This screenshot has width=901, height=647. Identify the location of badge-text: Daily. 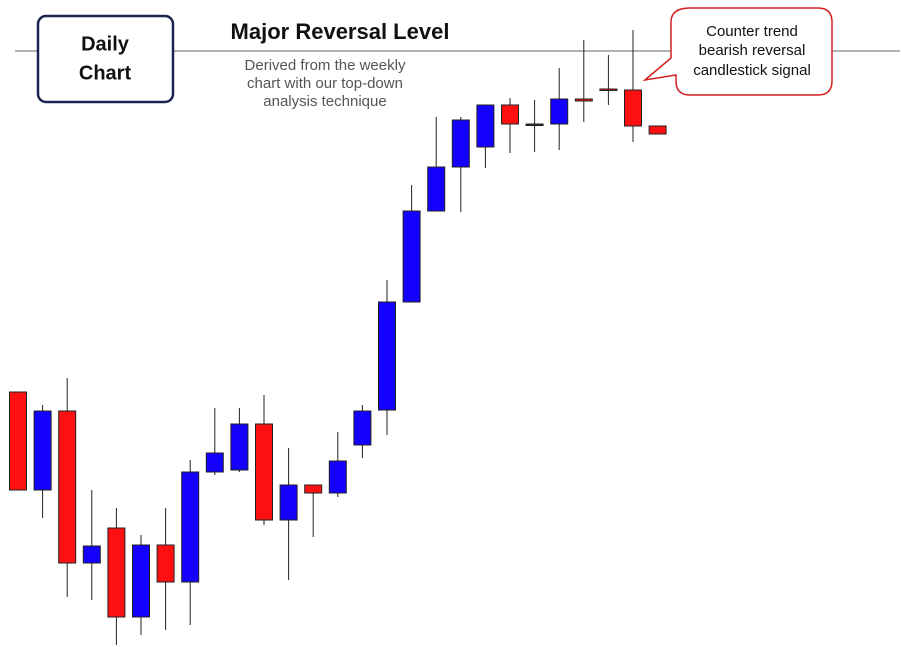
(105, 44).